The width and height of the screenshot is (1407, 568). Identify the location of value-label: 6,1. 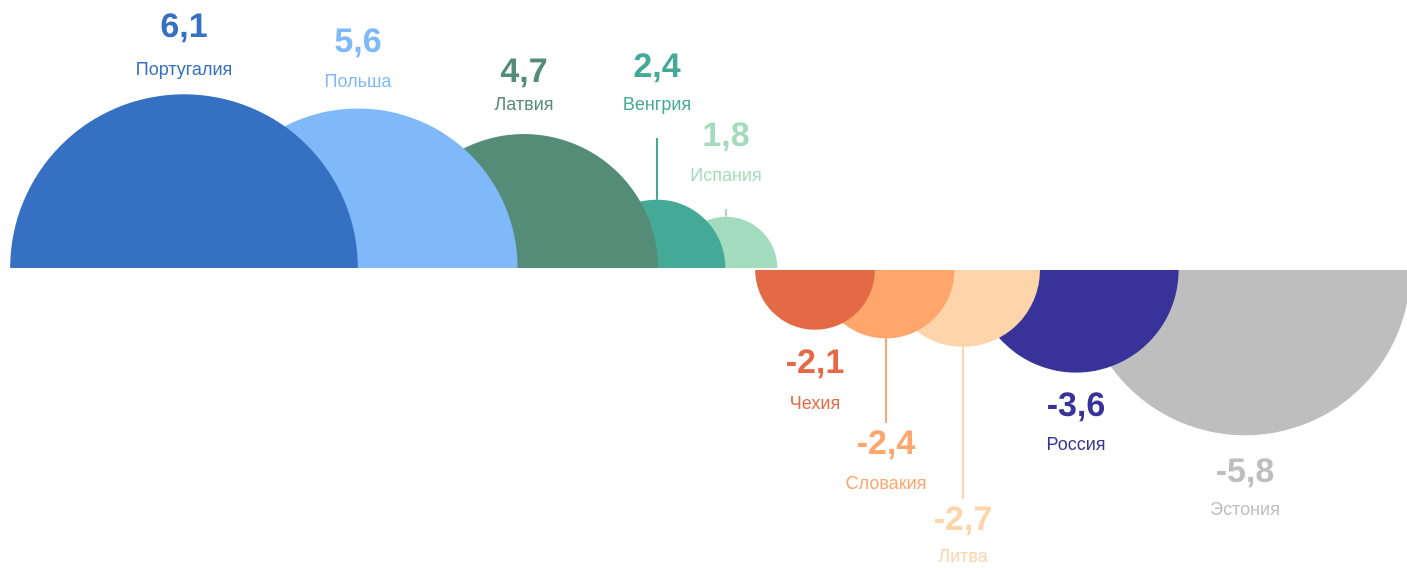
(183, 26).